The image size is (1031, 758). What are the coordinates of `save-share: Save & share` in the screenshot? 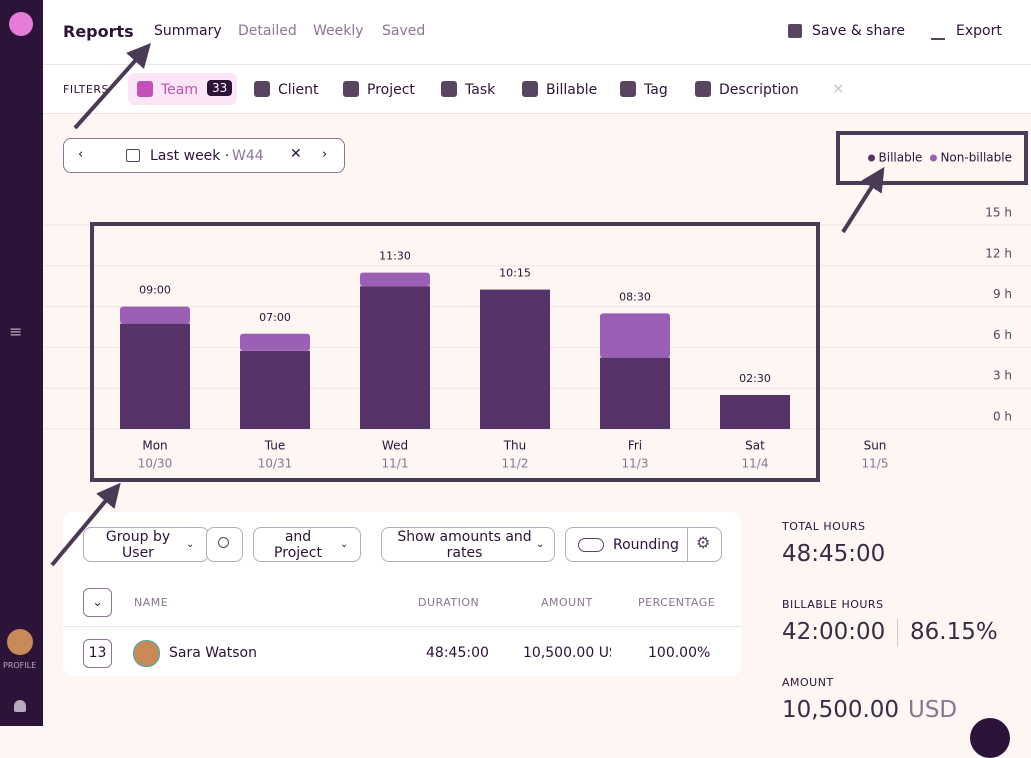 It's located at (858, 31).